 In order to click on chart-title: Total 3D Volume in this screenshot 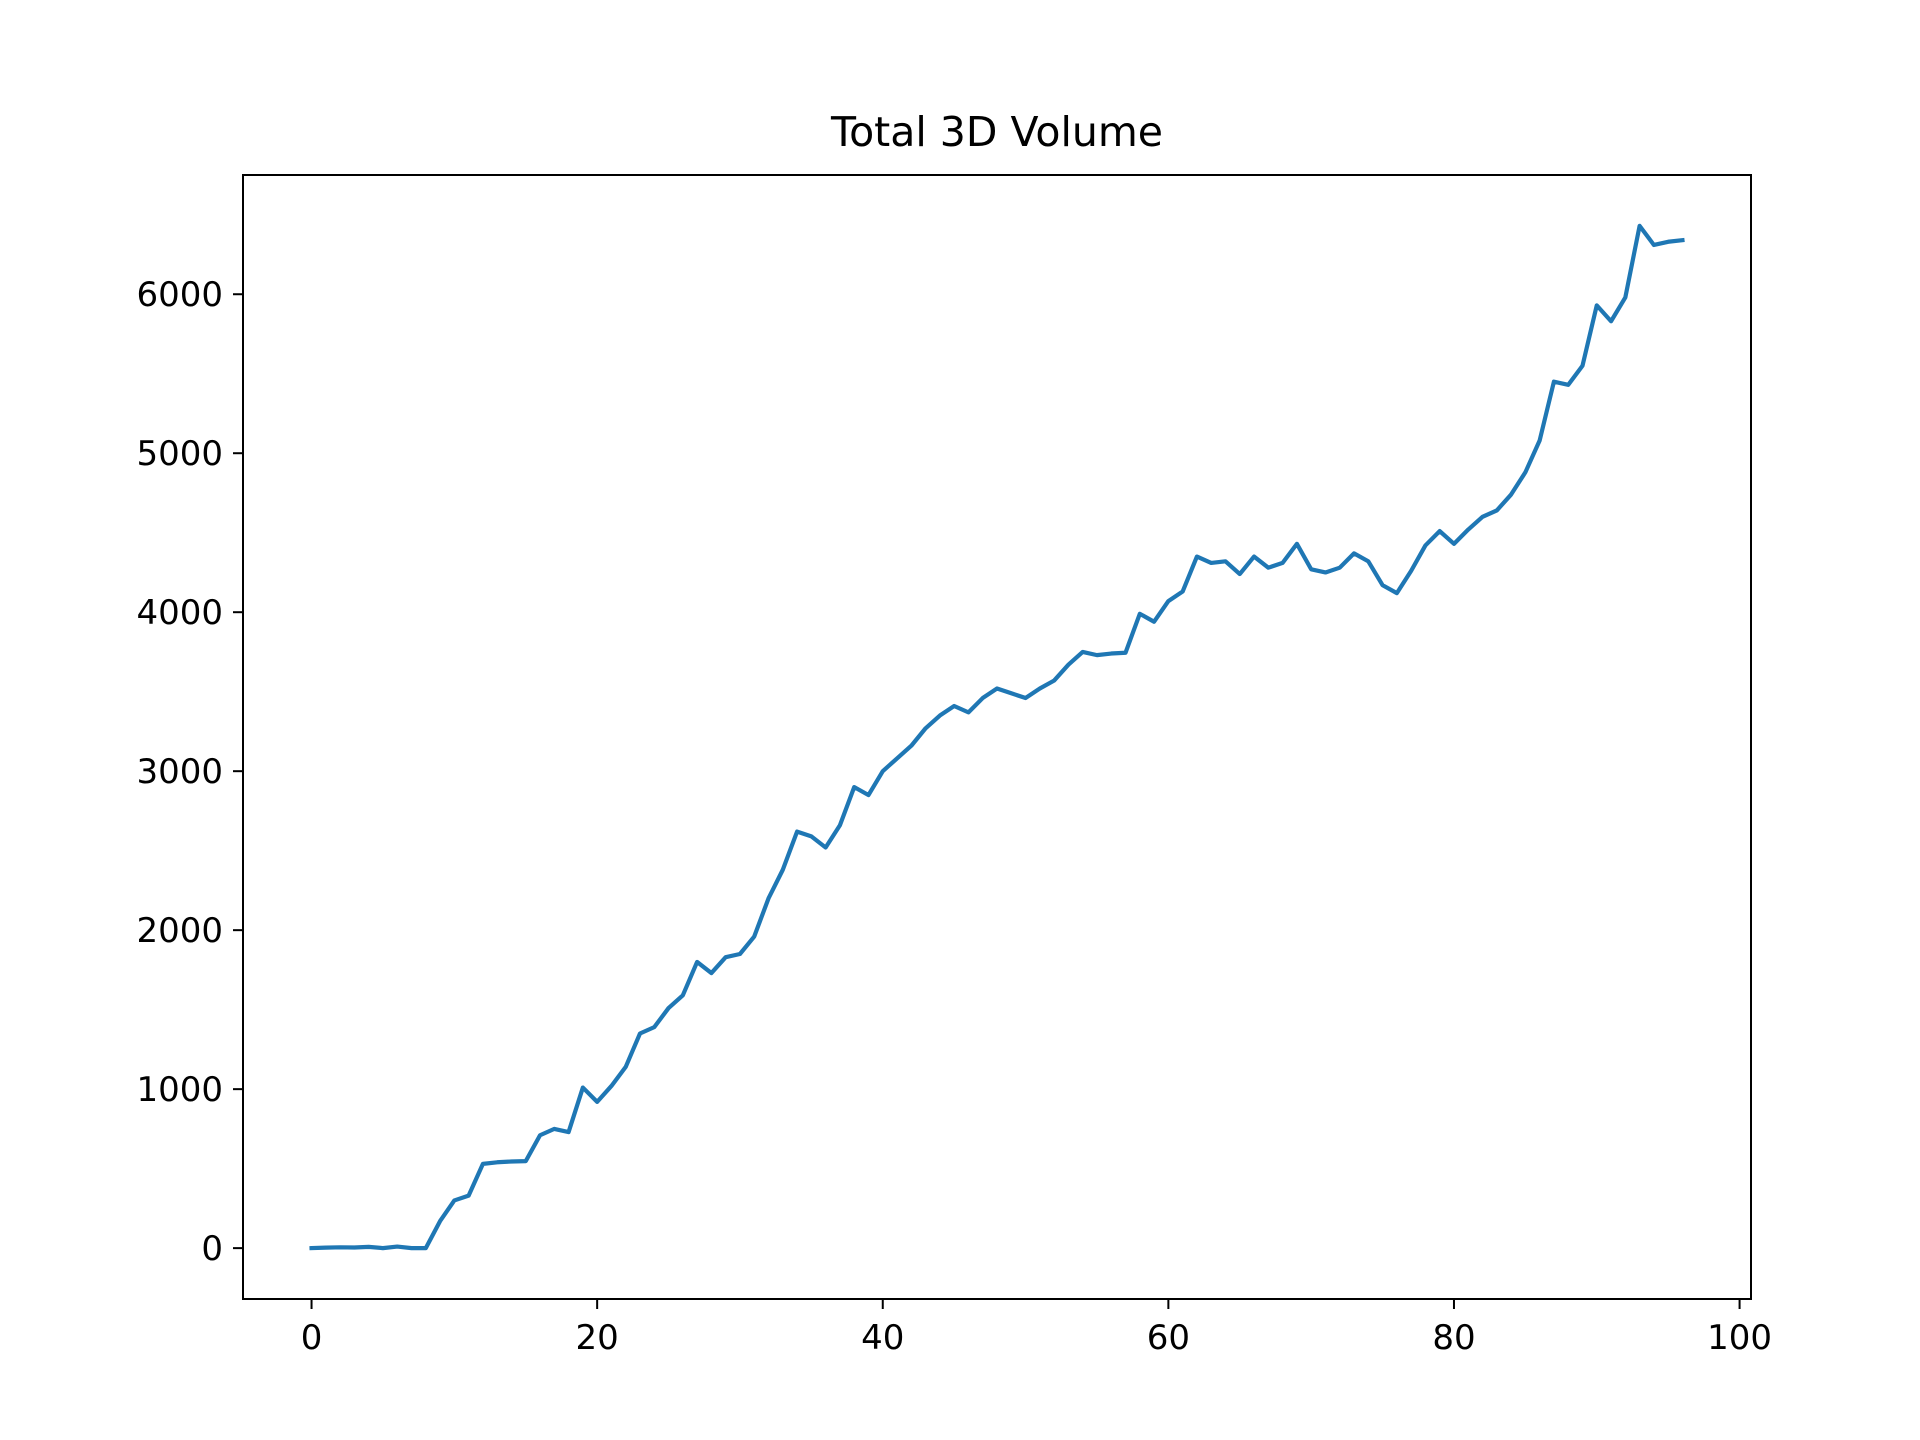, I will do `click(996, 132)`.